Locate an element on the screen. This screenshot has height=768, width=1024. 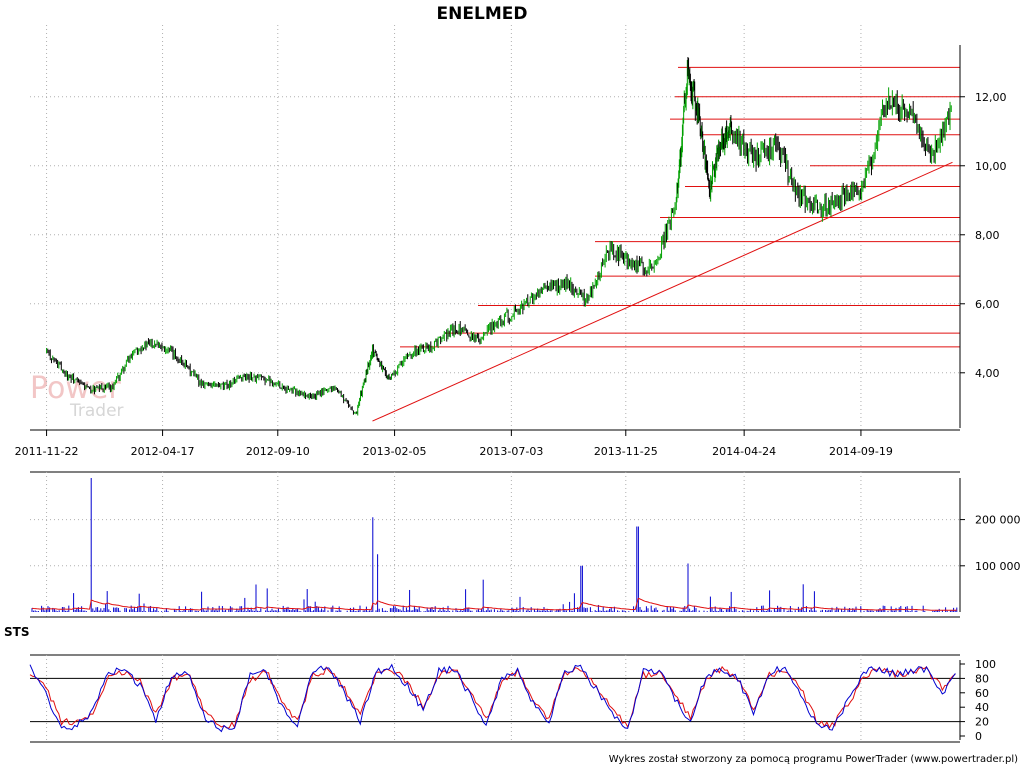
watermark-line1: Power is located at coordinates (75, 388).